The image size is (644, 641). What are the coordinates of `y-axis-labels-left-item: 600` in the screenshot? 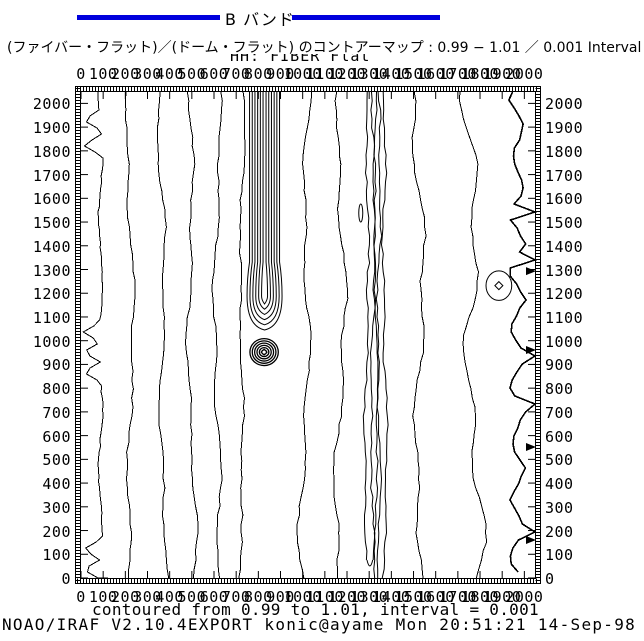 It's located at (56, 436).